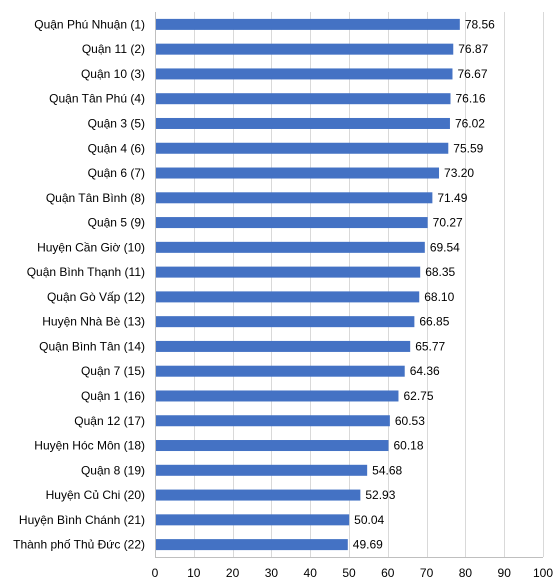 The height and width of the screenshot is (586, 557). I want to click on value-label-9: 70.27, so click(448, 223).